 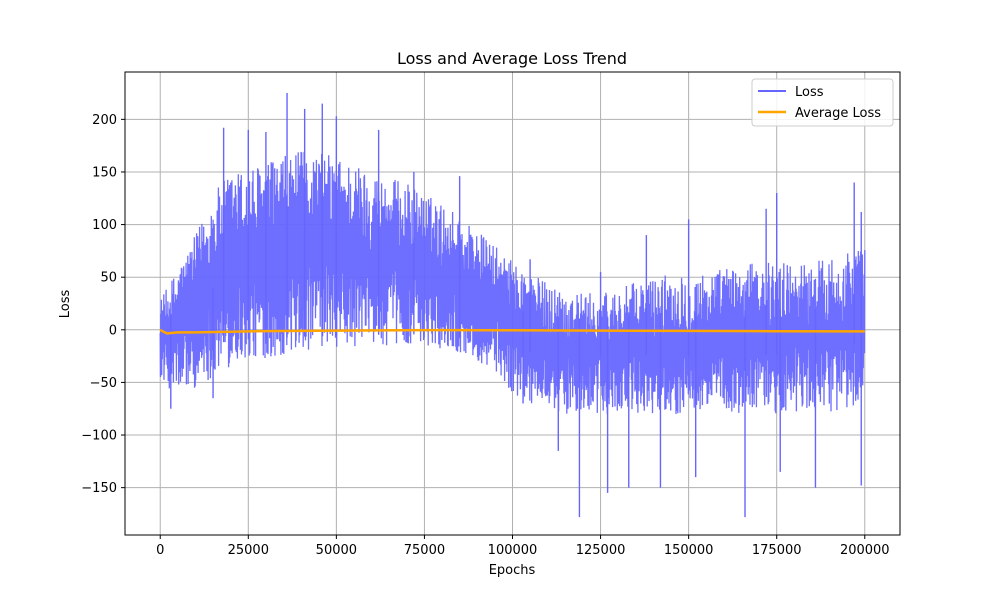 What do you see at coordinates (248, 550) in the screenshot?
I see `x-tick-label: 25000` at bounding box center [248, 550].